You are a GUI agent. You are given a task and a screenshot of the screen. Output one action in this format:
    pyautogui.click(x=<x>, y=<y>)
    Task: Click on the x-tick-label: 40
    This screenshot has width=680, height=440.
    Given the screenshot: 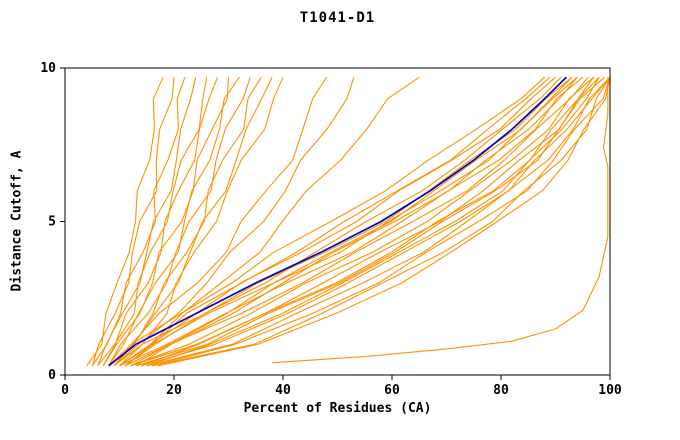 What is the action you would take?
    pyautogui.click(x=283, y=390)
    